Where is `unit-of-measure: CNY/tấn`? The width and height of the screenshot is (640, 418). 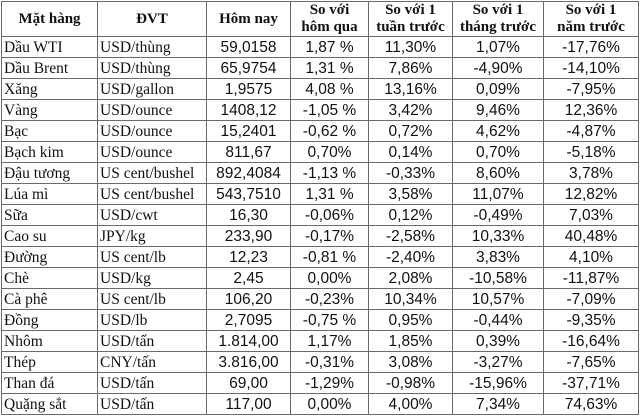
unit-of-measure: CNY/tấn is located at coordinates (152, 362).